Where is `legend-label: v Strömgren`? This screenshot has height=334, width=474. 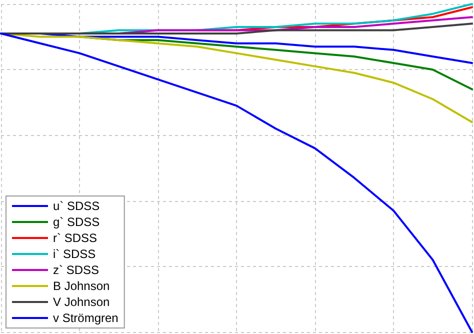 legend-label: v Strömgren is located at coordinates (85, 318).